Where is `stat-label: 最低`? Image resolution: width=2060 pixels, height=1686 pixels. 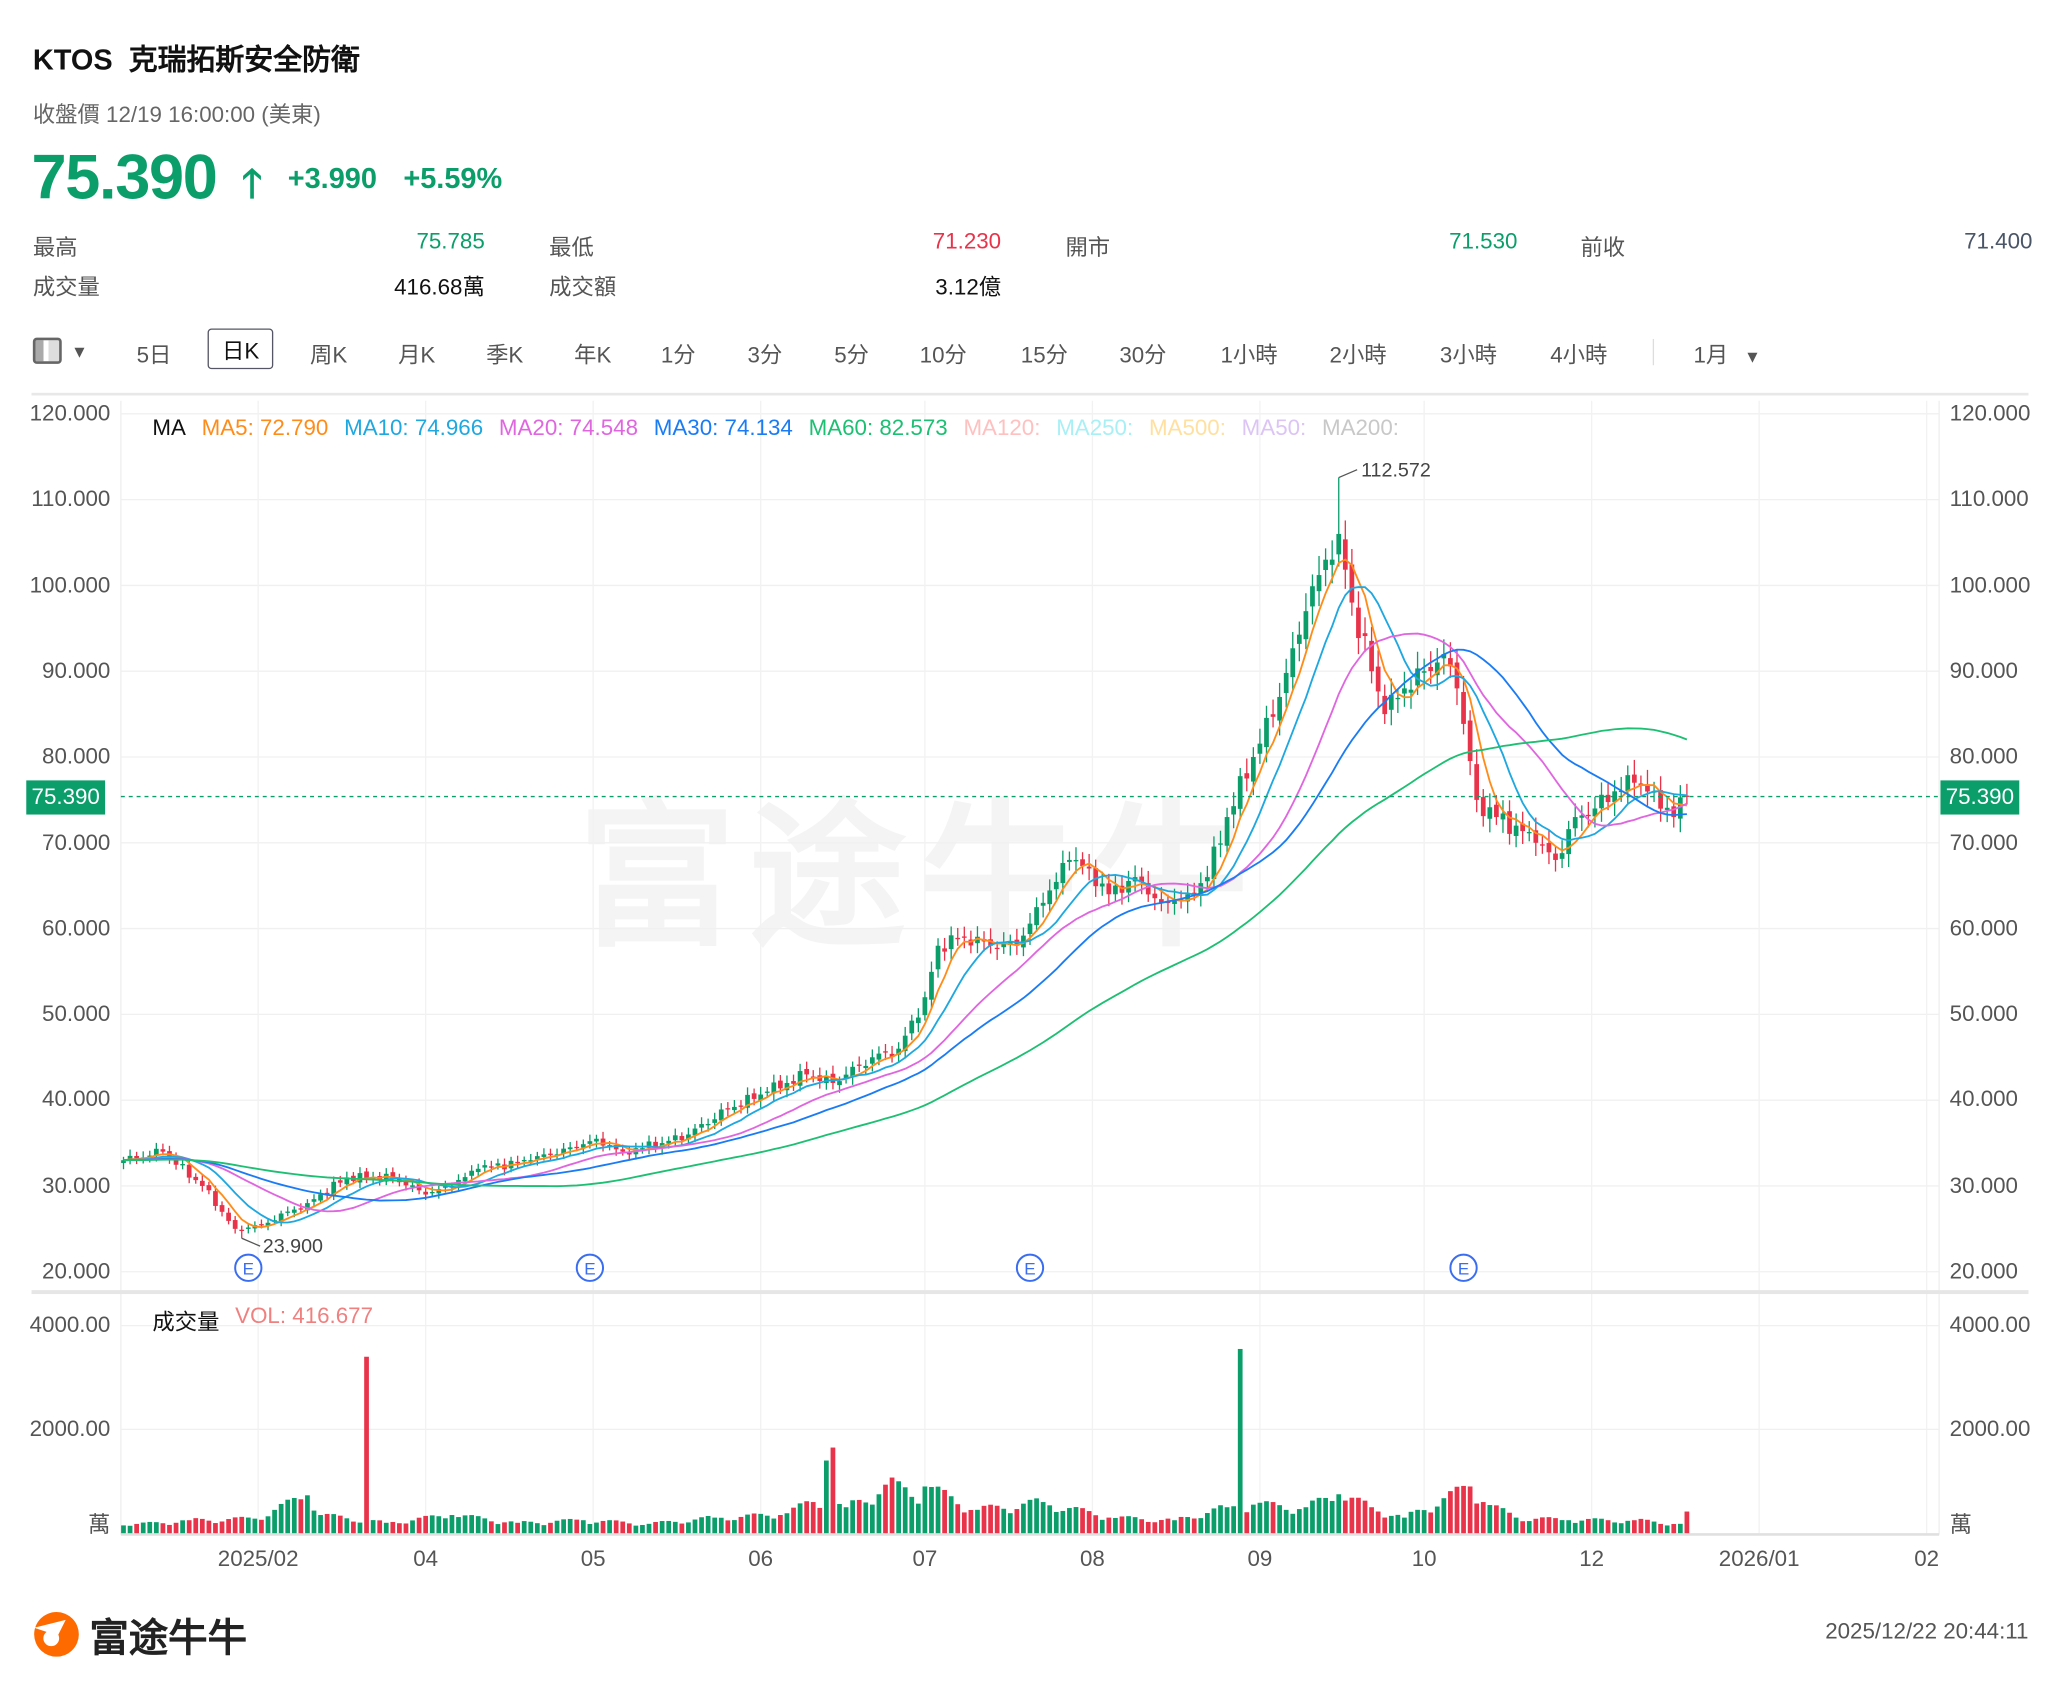
stat-label: 最低 is located at coordinates (571, 248).